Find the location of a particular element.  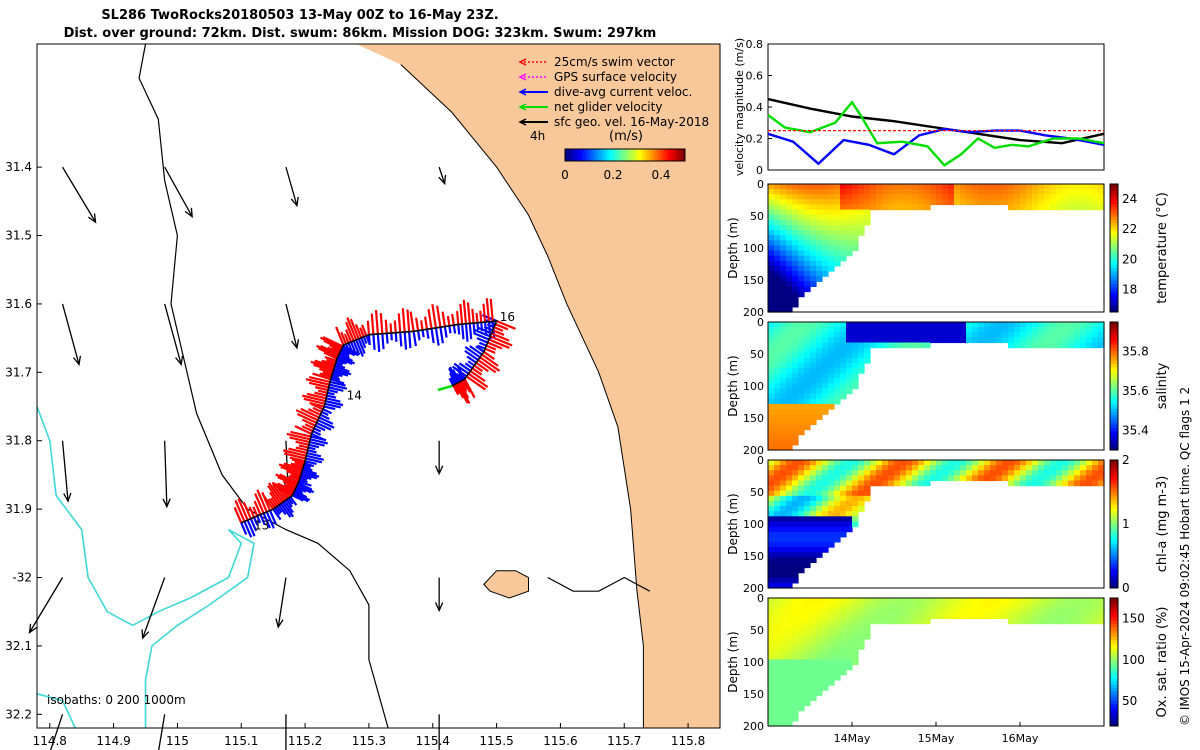

legend-arrow is located at coordinates (522, 62).